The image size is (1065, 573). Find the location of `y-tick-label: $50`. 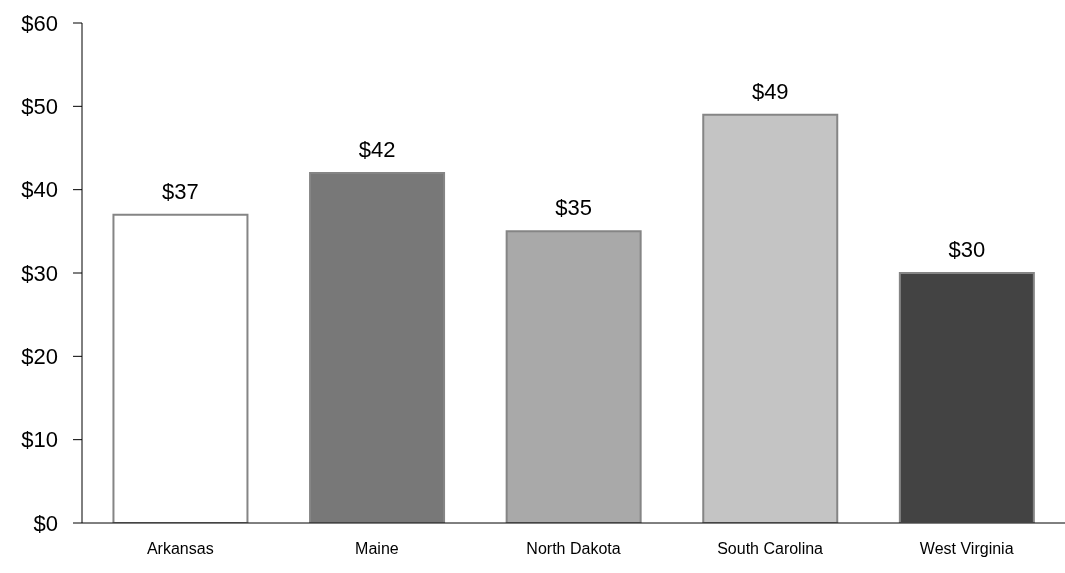

y-tick-label: $50 is located at coordinates (39, 107).